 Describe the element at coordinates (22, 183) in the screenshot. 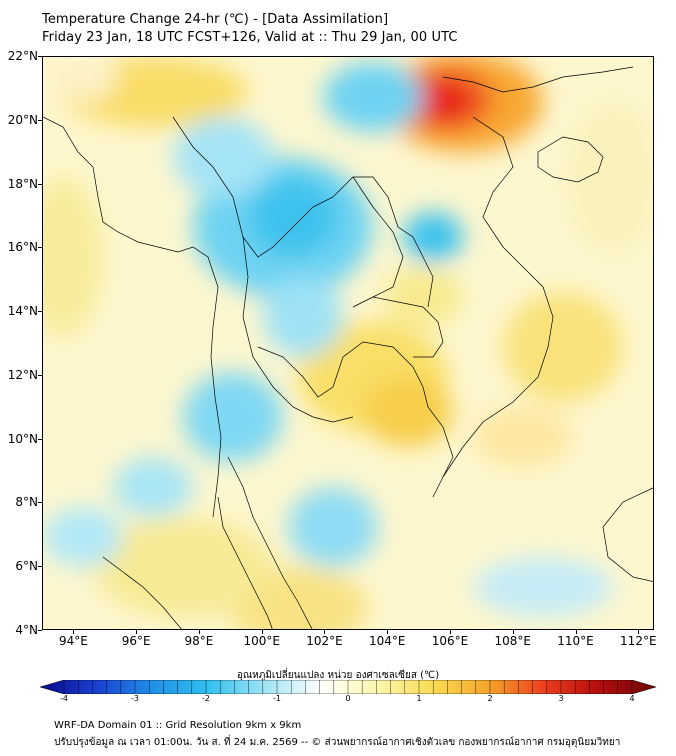

I see `latitude-label: 18°N` at that location.